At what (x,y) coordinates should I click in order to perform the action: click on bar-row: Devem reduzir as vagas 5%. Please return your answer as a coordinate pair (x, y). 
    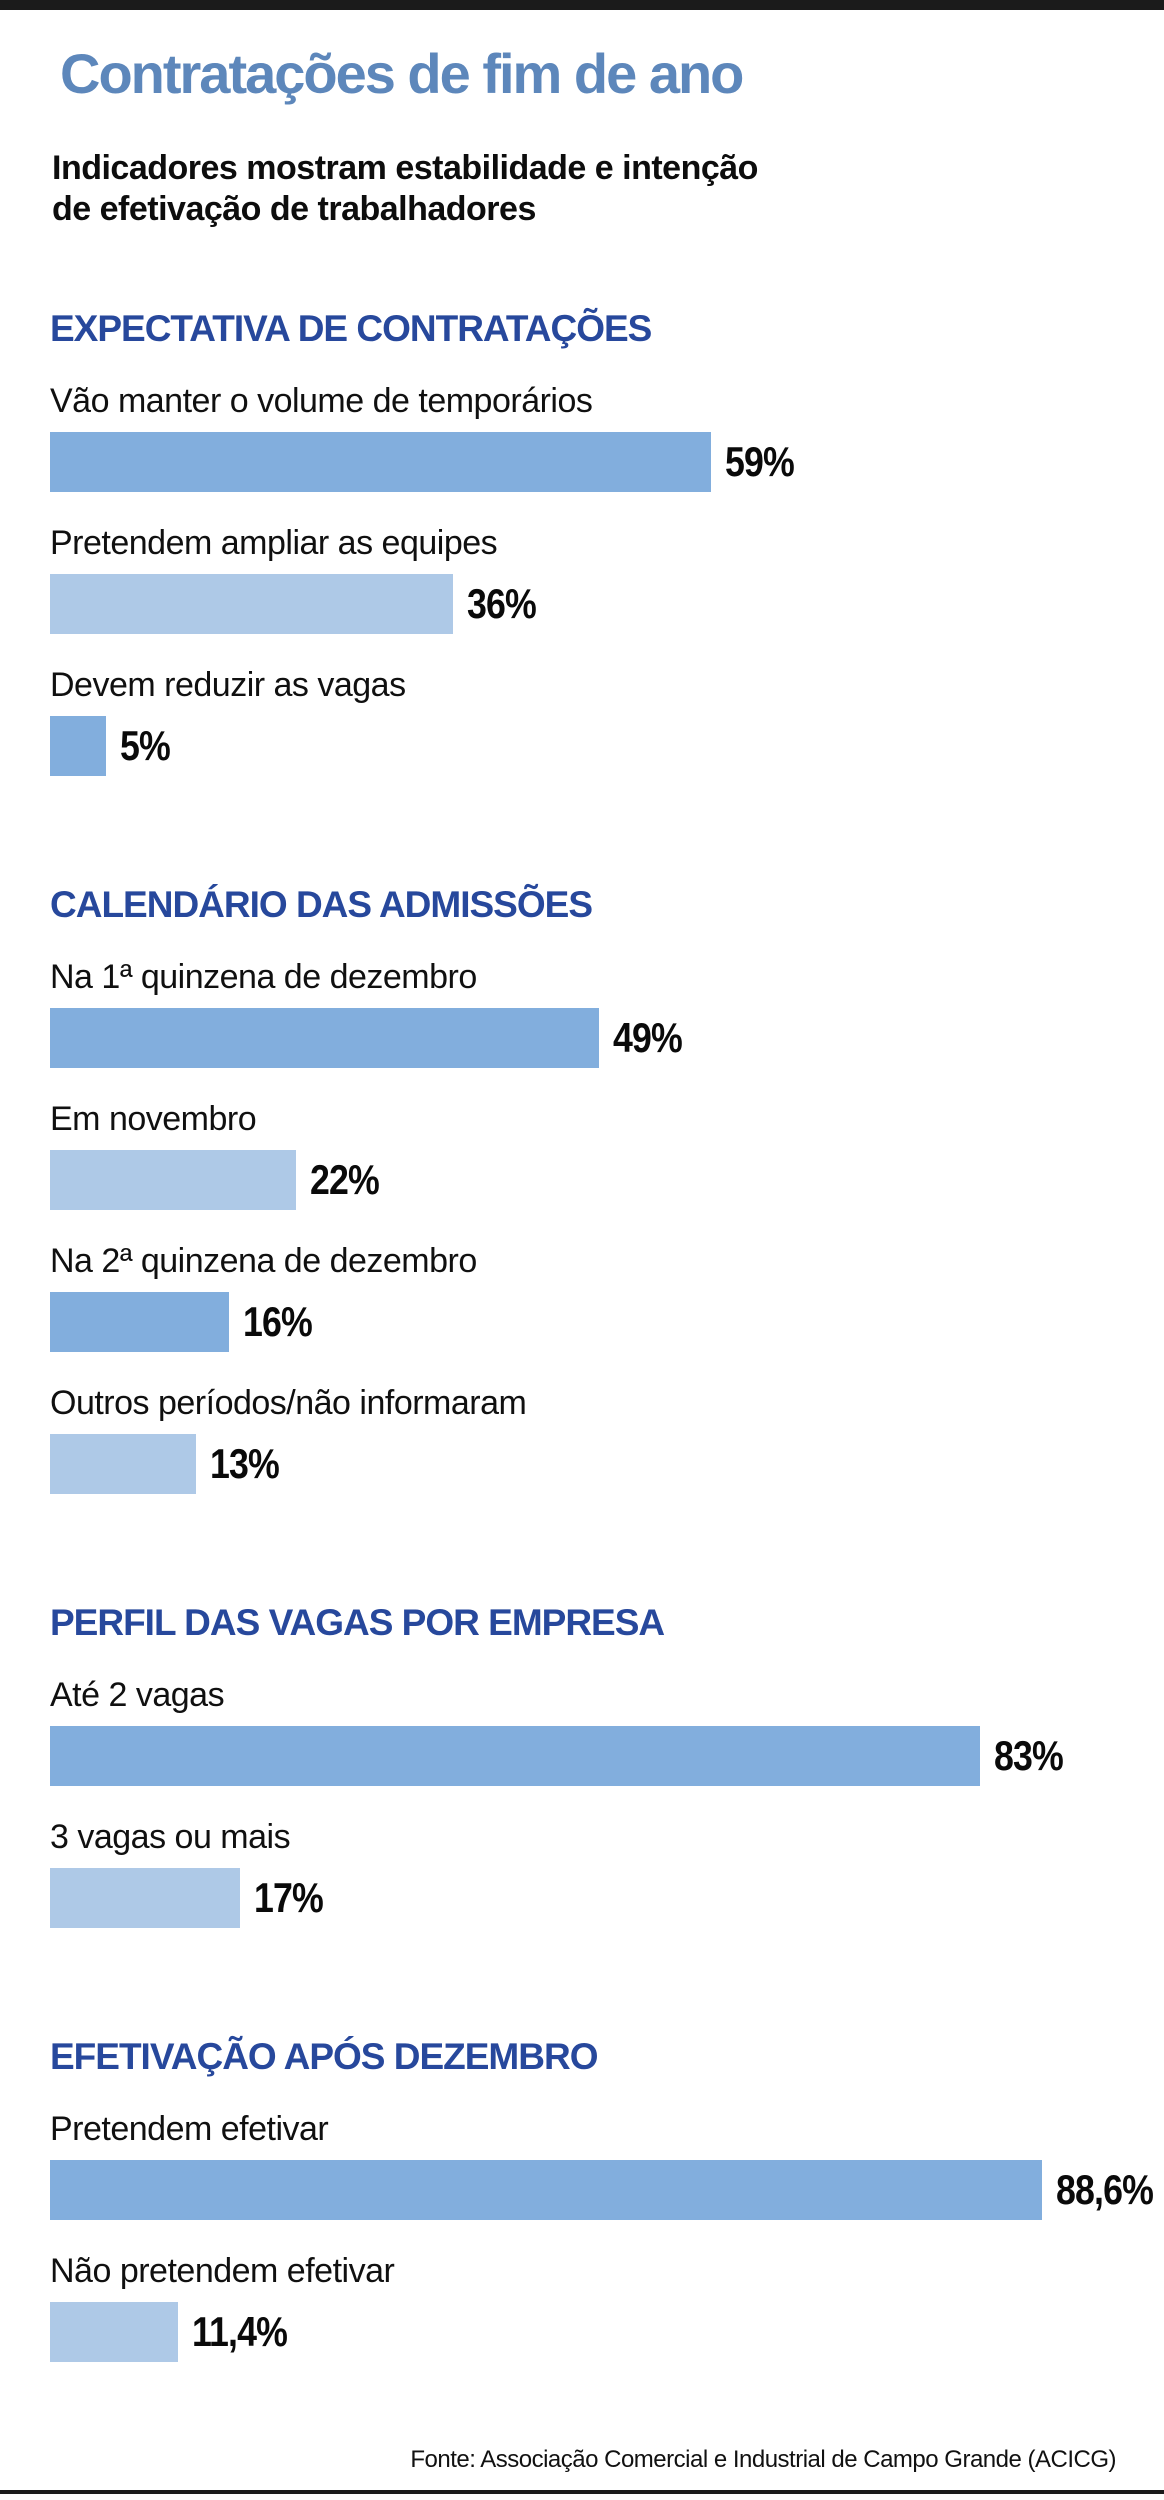
    Looking at the image, I should click on (585, 721).